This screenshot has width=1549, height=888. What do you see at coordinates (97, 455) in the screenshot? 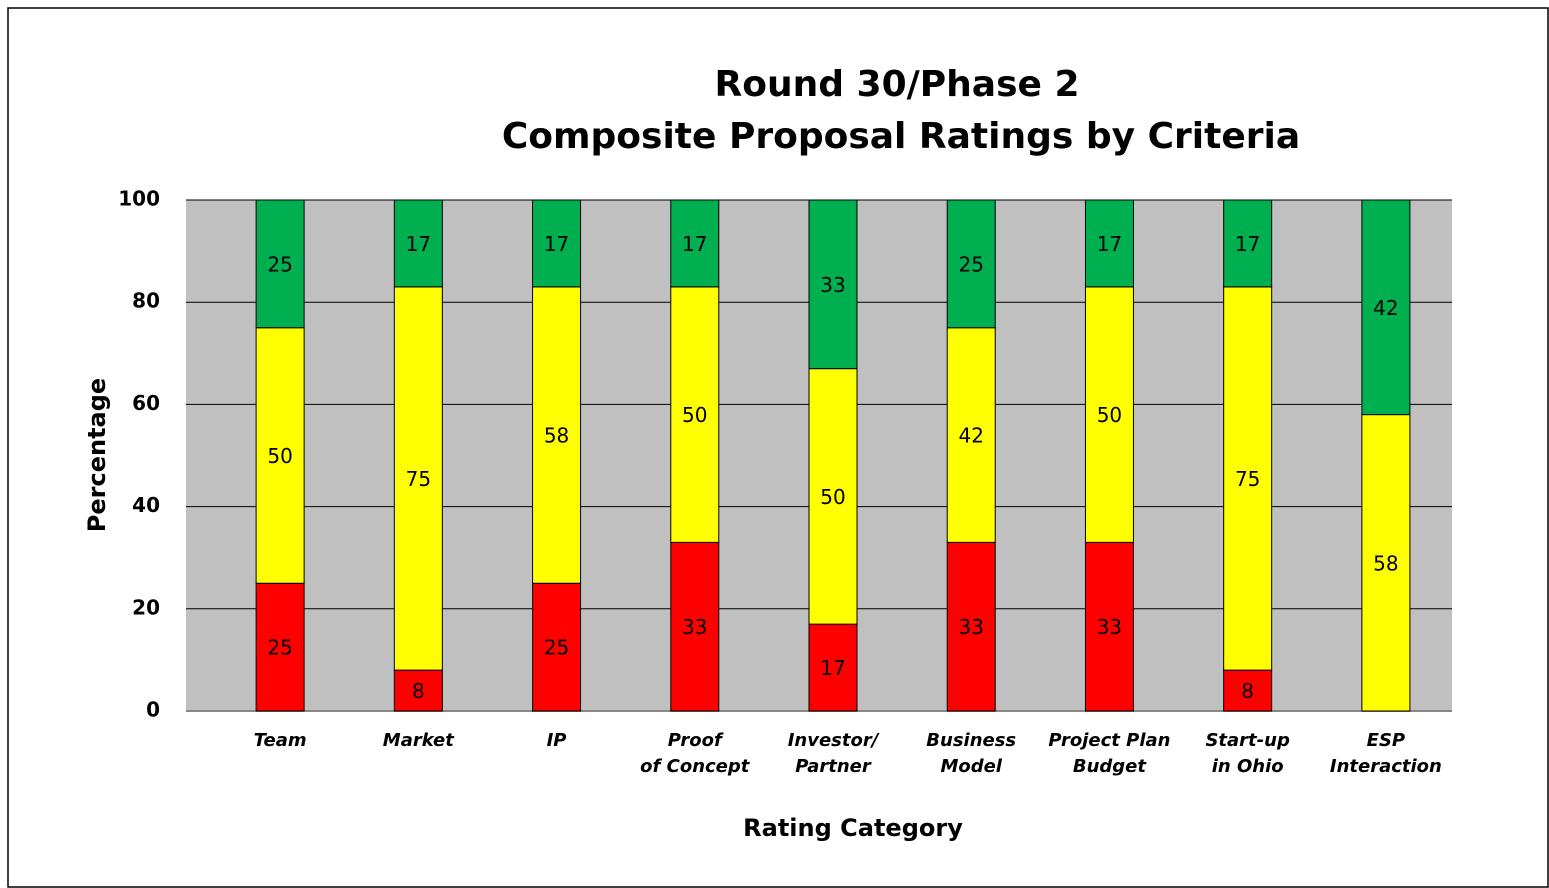
I see `y-axis-title: Percentage` at bounding box center [97, 455].